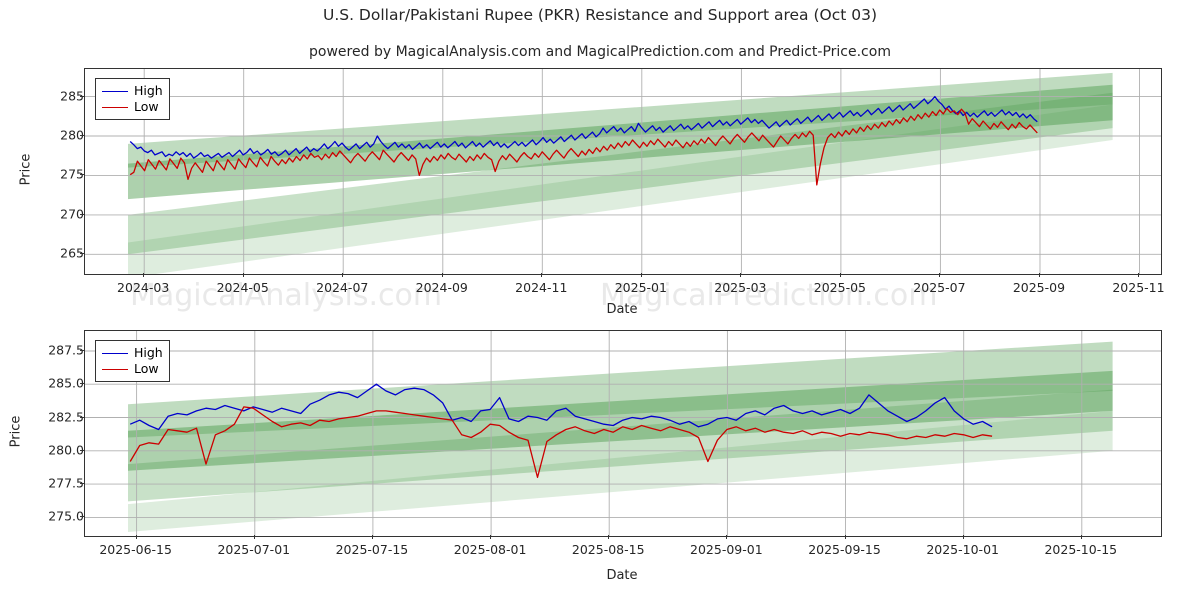 The width and height of the screenshot is (1200, 600). Describe the element at coordinates (66, 516) in the screenshot. I see `y-tick-label: 275.0` at that location.